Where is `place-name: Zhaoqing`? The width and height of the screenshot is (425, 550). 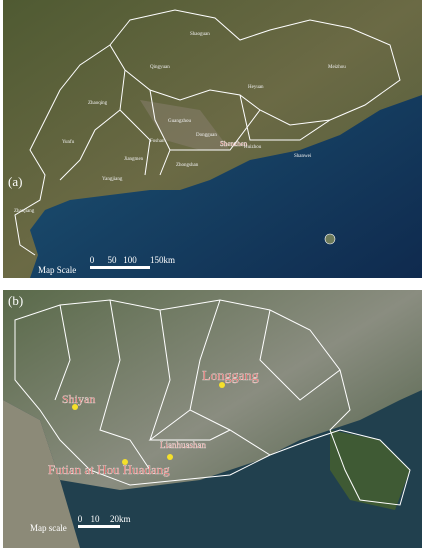 place-name: Zhaoqing is located at coordinates (98, 103).